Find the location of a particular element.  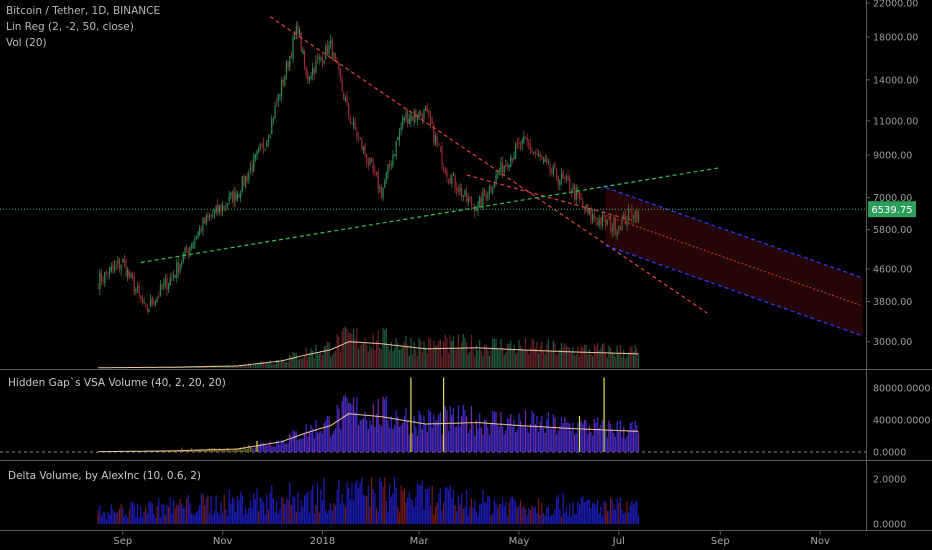

delta-volume-panel is located at coordinates (368, 500).